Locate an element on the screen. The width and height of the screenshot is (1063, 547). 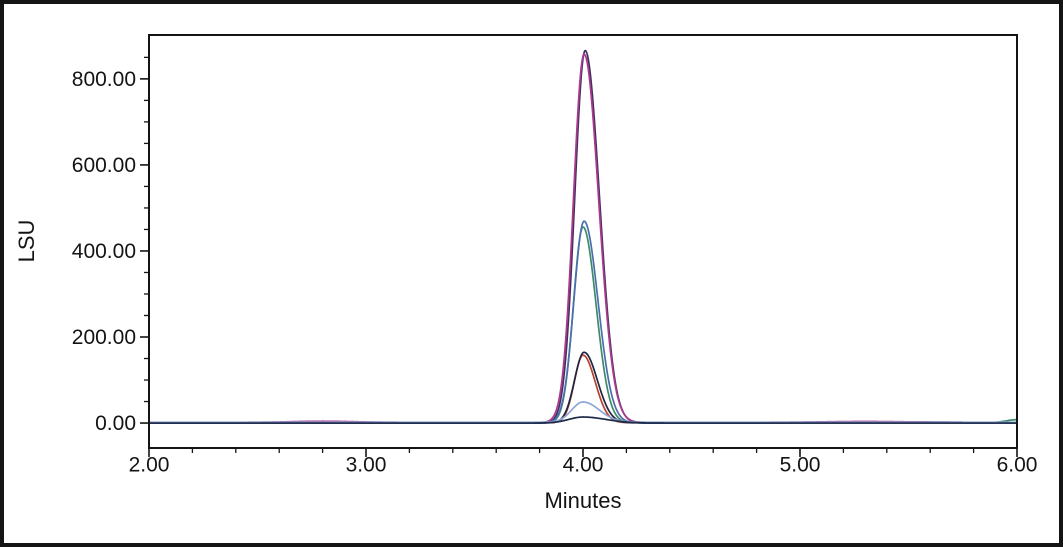
trace-level-3-replicate-b is located at coordinates (583, 389).